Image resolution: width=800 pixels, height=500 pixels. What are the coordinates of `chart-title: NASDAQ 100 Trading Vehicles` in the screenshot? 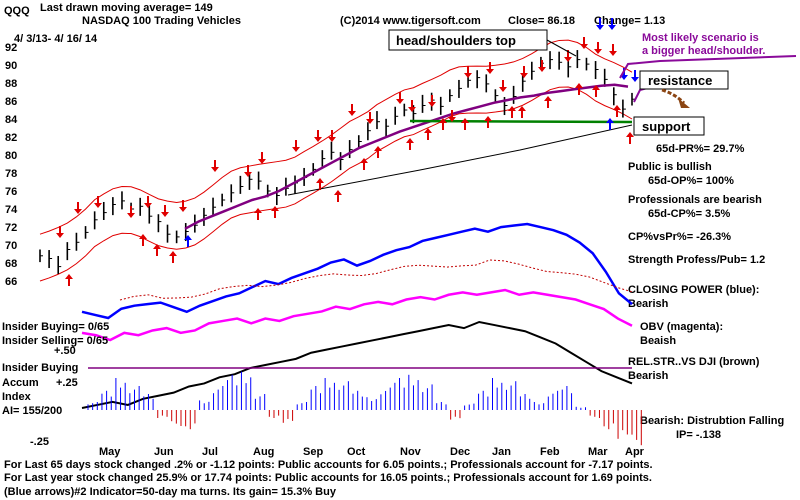 It's located at (161, 21).